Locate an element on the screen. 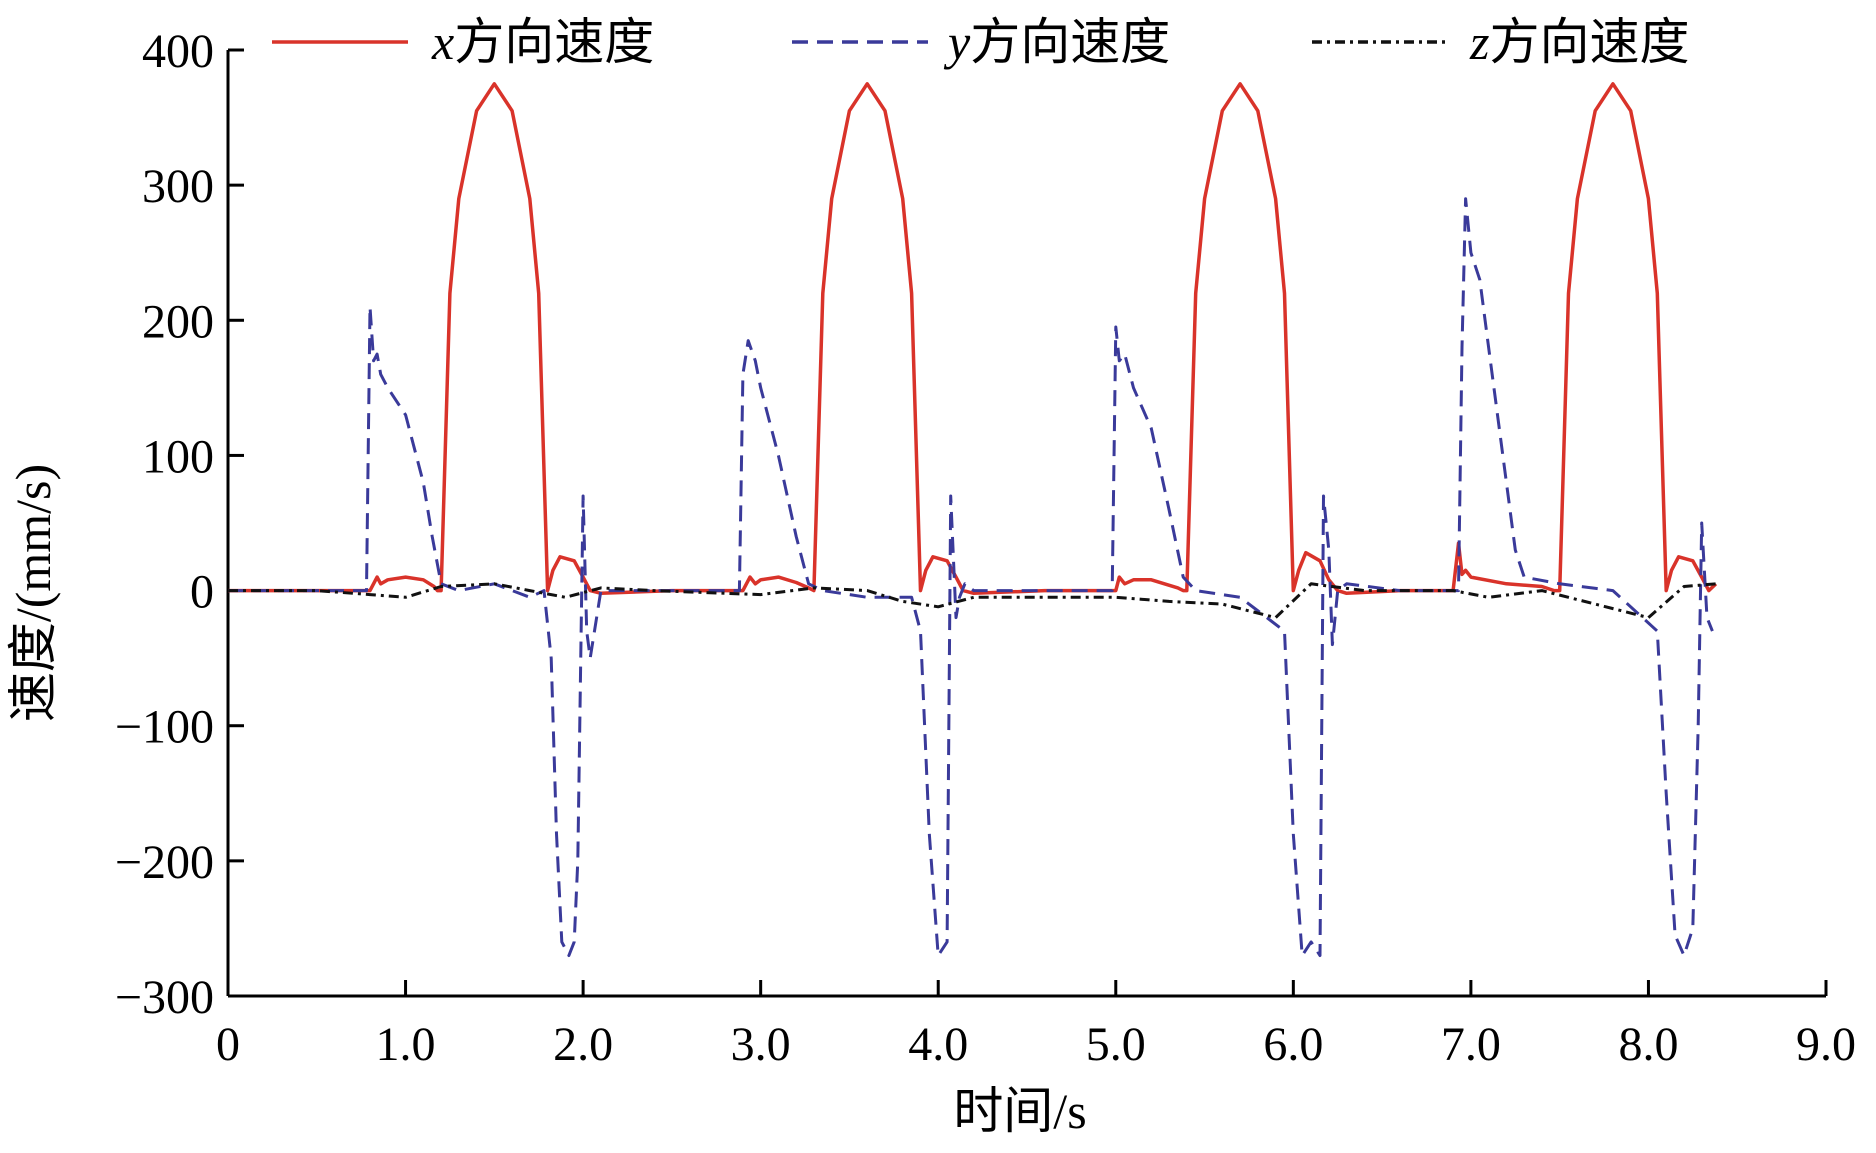 The image size is (1876, 1153). y-tick-label: −200 is located at coordinates (164, 862).